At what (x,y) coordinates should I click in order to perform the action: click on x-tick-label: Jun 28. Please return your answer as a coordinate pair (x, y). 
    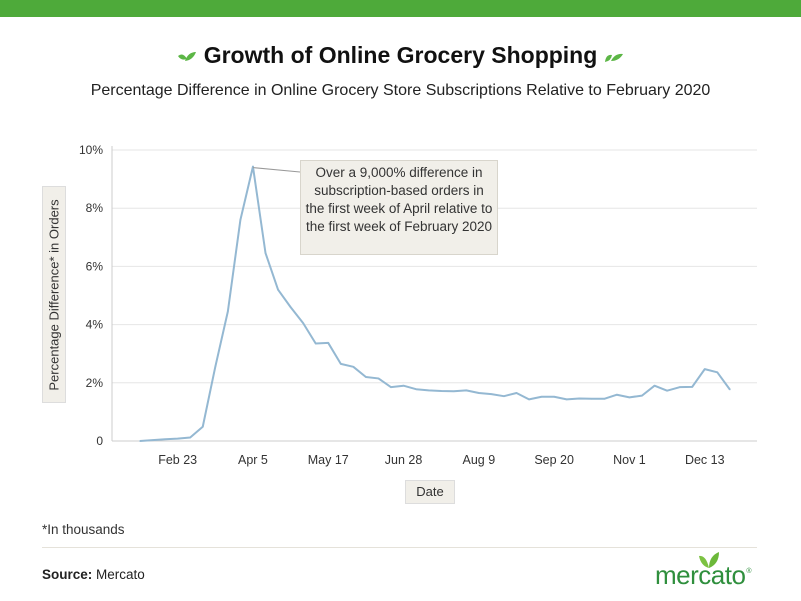
    Looking at the image, I should click on (404, 460).